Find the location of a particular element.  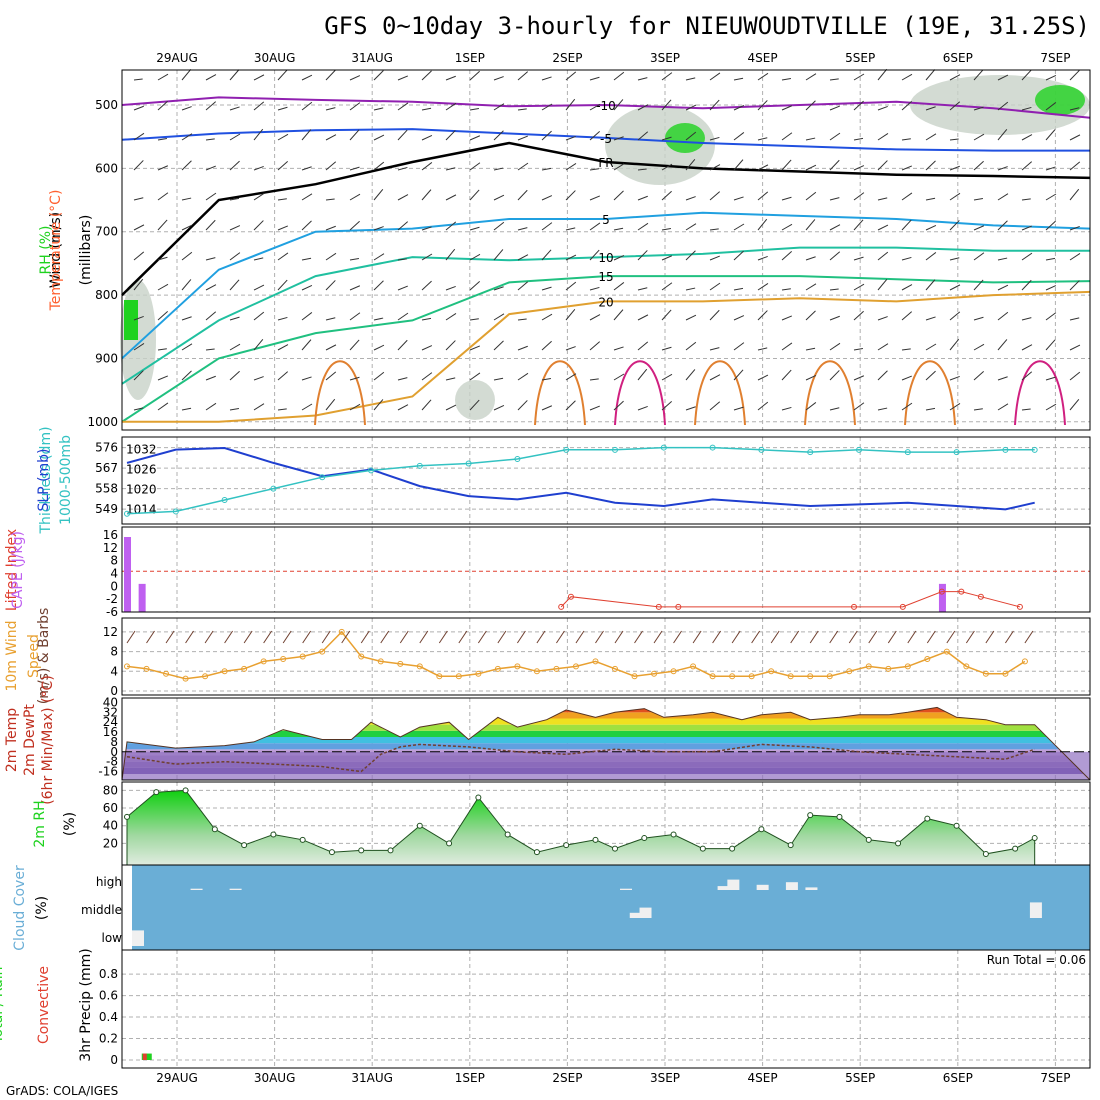

y-tick-label: 0.4 is located at coordinates (108, 1017).